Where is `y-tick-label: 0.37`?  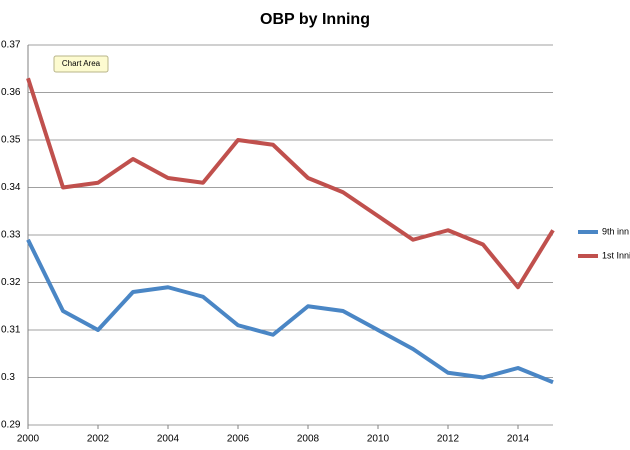
y-tick-label: 0.37 is located at coordinates (11, 45).